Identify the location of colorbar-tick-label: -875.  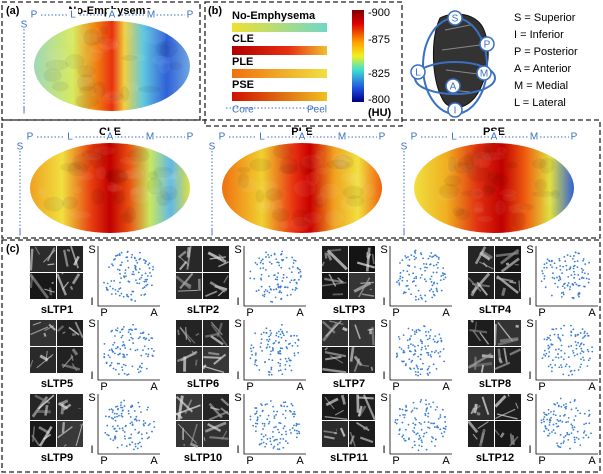
(379, 40).